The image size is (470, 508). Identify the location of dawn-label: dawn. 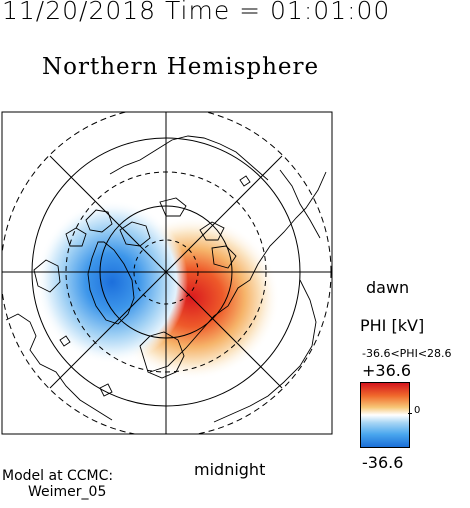
(388, 287).